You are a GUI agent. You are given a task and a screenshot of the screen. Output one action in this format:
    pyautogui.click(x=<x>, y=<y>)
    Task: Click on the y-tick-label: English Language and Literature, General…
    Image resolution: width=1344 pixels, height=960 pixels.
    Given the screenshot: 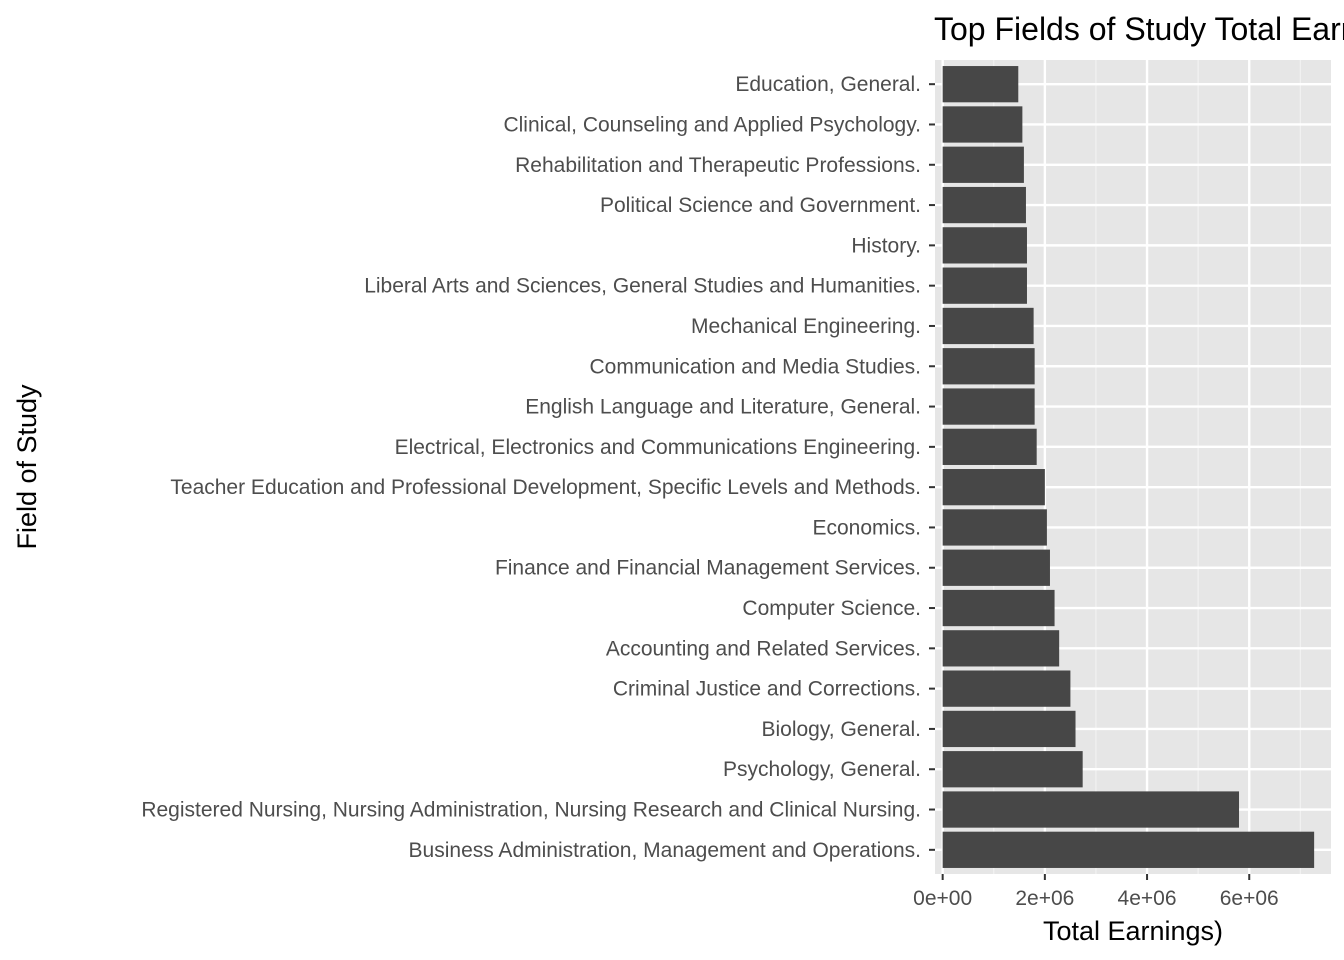 What is the action you would take?
    pyautogui.click(x=723, y=407)
    